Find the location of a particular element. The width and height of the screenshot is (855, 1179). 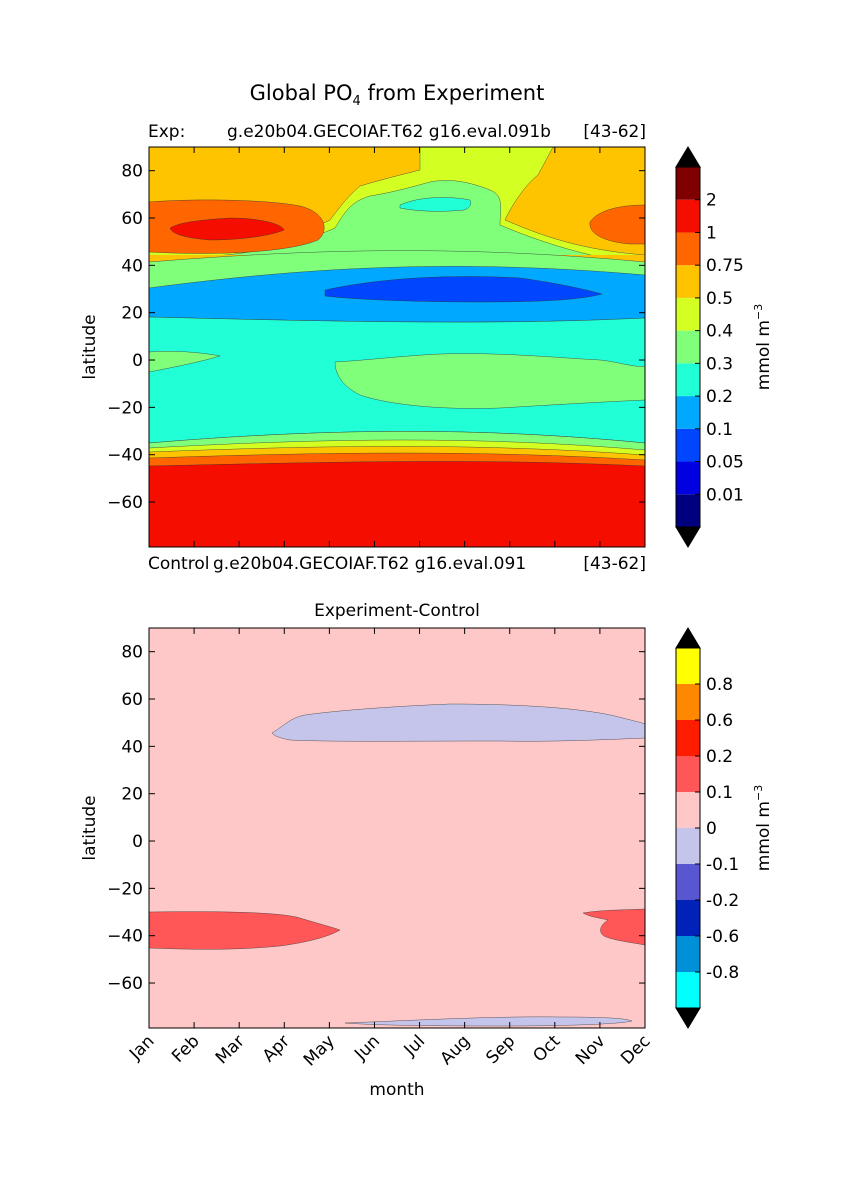

colorbar-tick-label: 0.3 is located at coordinates (719, 364).